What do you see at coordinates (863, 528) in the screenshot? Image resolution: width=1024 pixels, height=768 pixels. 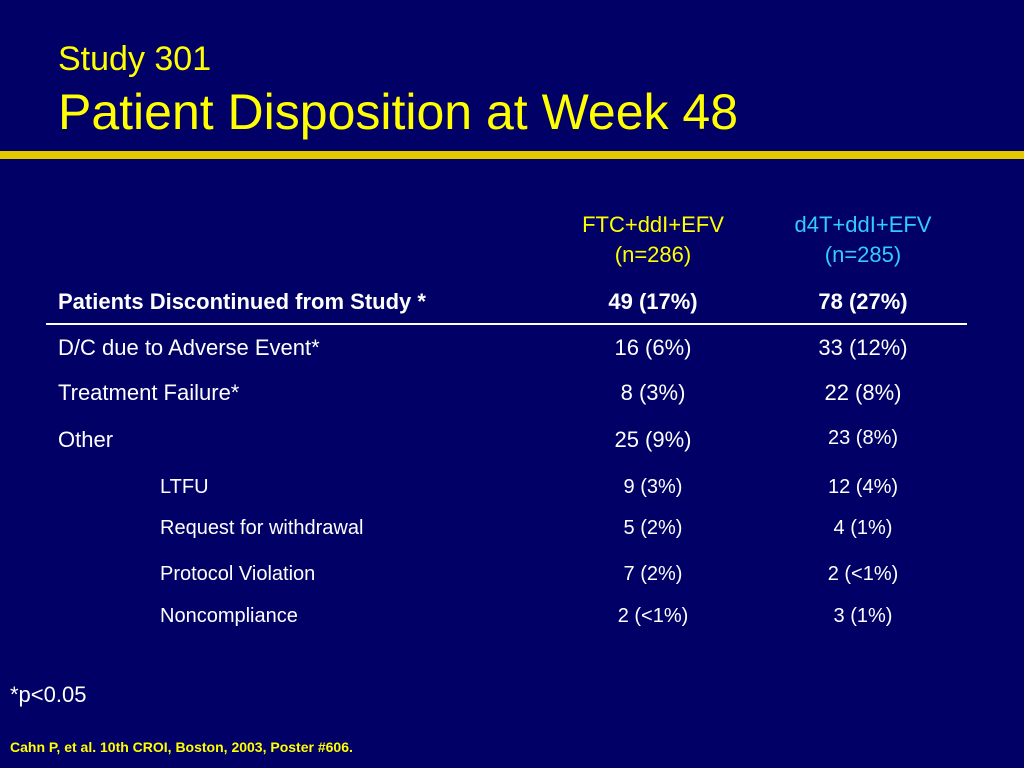 I see `cell-request-withdrawal-d4t: 4 (1%)` at bounding box center [863, 528].